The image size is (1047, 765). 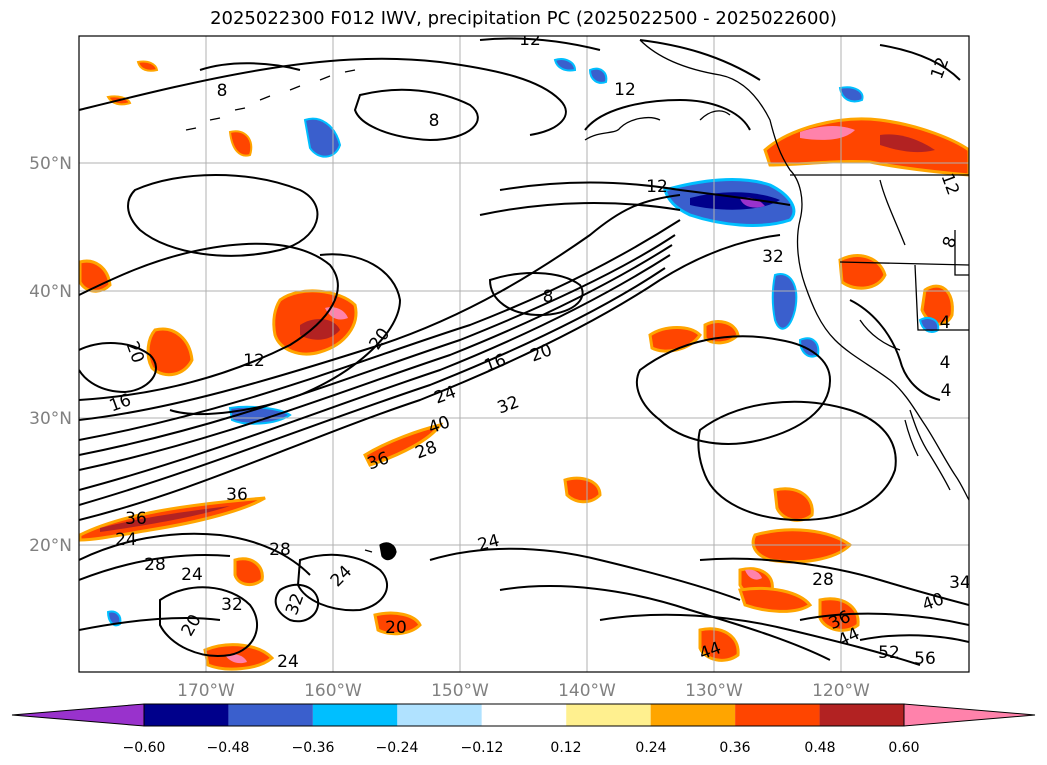 What do you see at coordinates (969, 715) in the screenshot?
I see `colorbar-extend-high` at bounding box center [969, 715].